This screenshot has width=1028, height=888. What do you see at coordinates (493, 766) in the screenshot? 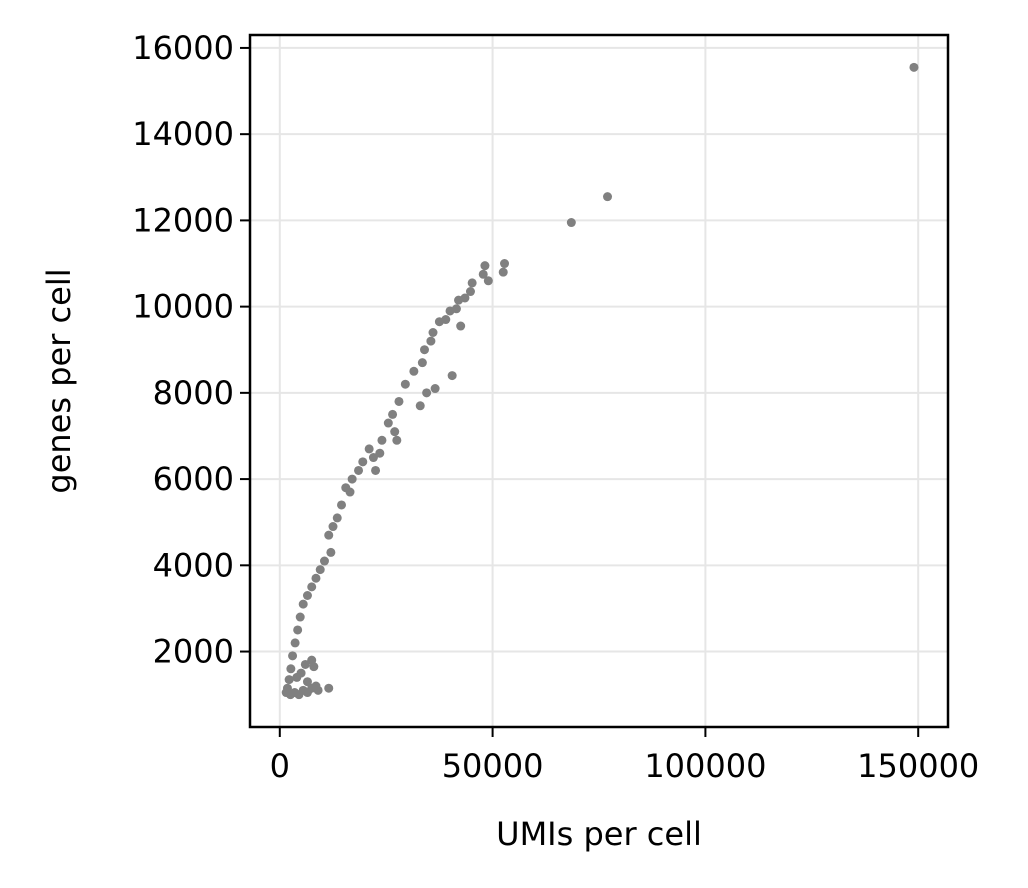
I see `x-tick-label: 50000` at bounding box center [493, 766].